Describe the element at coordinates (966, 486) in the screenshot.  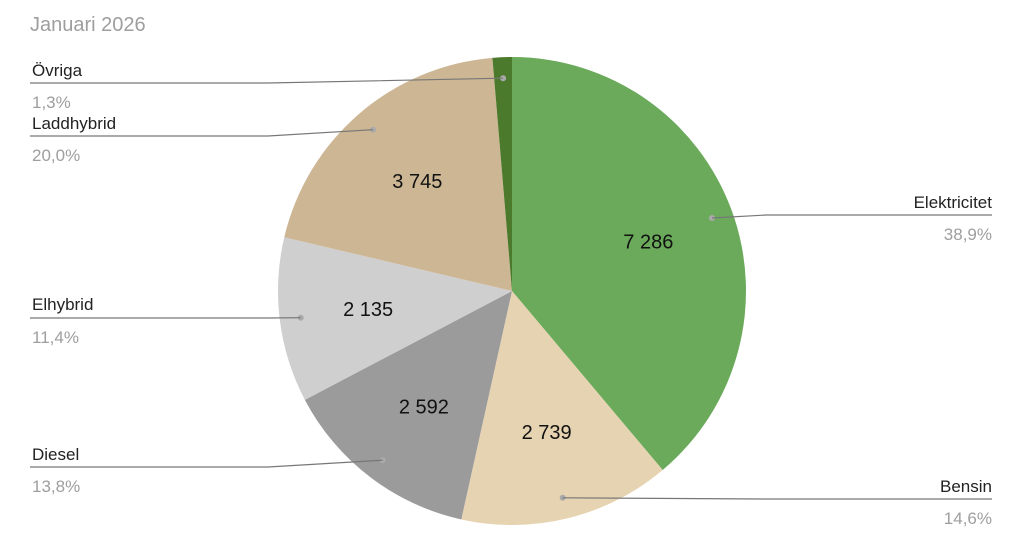
I see `legend-name-bensin: Bensin` at that location.